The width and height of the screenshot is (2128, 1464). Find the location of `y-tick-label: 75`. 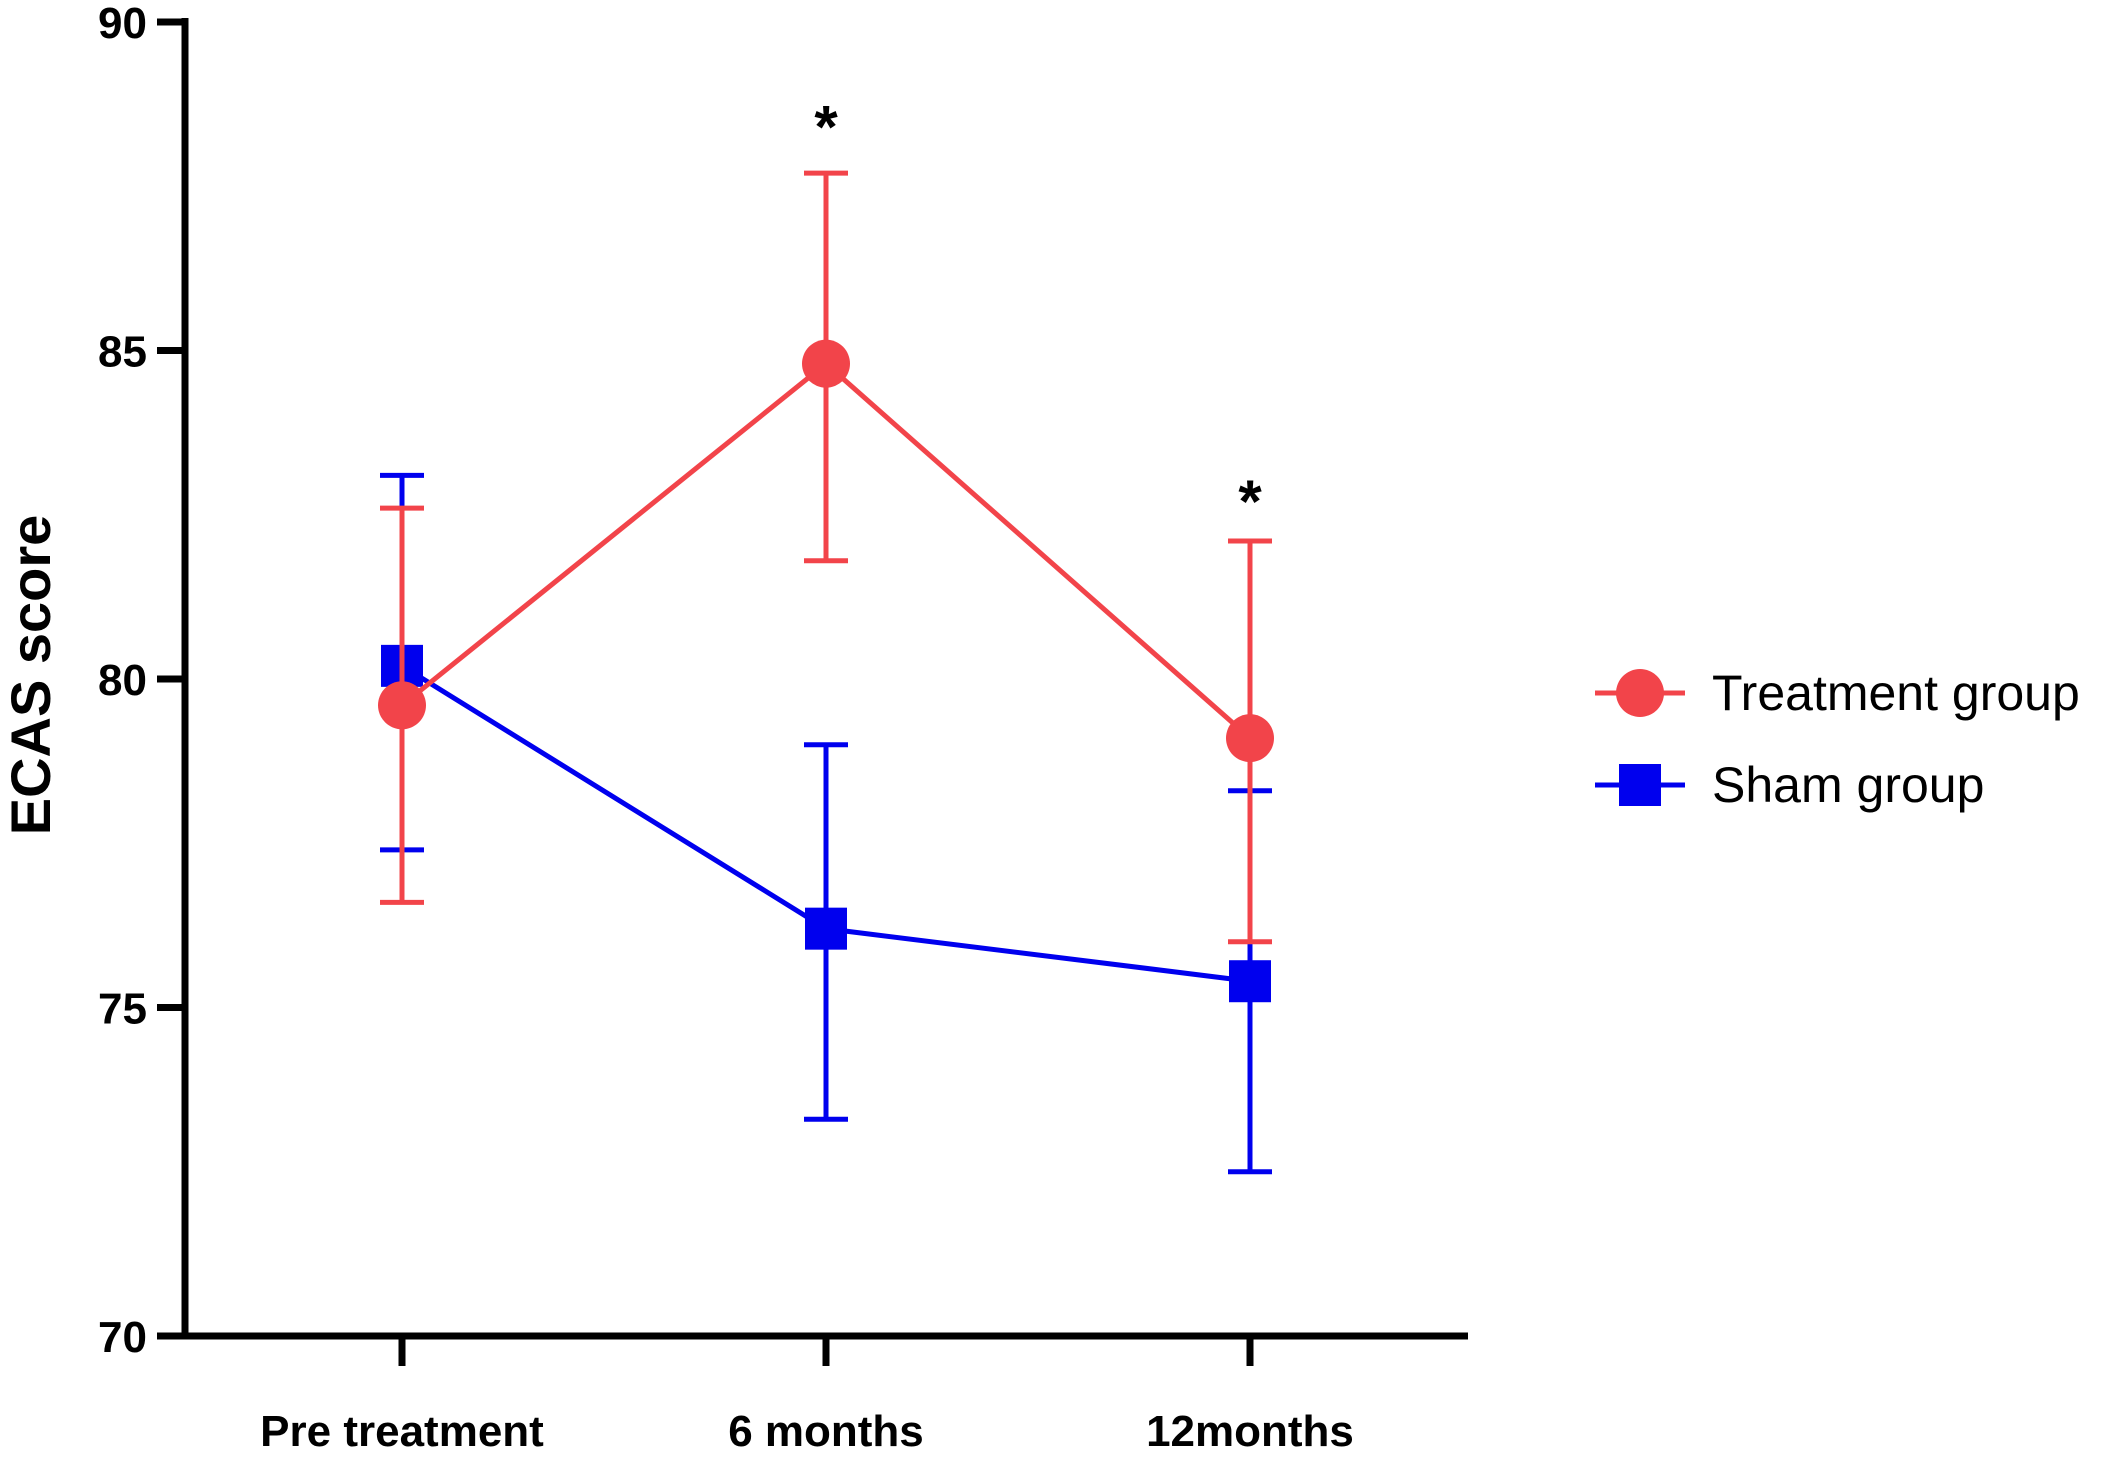

y-tick-label: 75 is located at coordinates (122, 1009).